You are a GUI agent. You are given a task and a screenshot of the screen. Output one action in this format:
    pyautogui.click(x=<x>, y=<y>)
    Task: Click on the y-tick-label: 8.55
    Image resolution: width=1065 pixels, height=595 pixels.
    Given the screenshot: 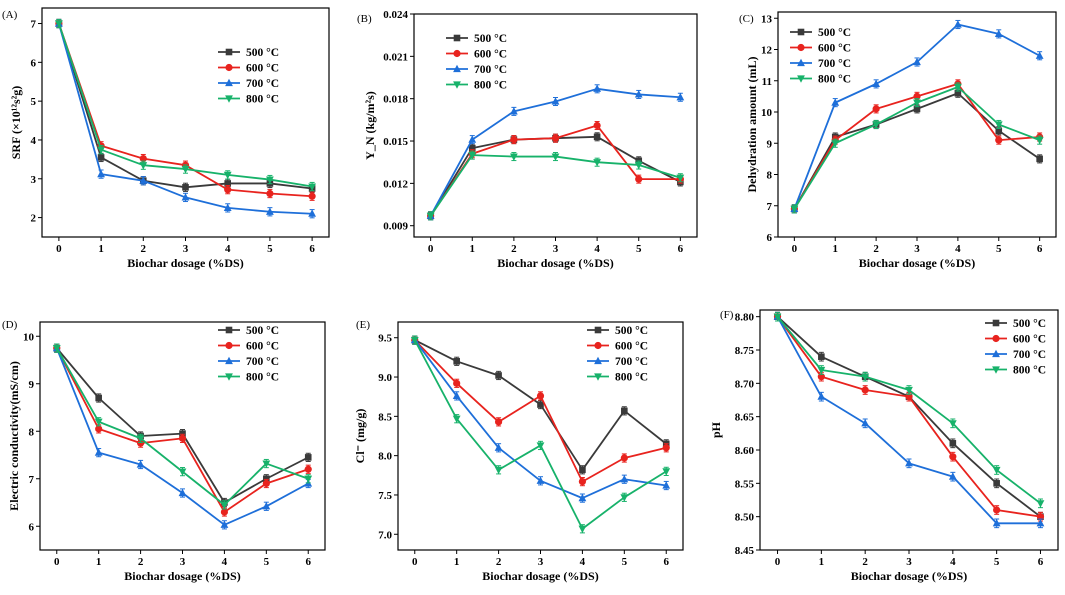 What is the action you would take?
    pyautogui.click(x=745, y=484)
    